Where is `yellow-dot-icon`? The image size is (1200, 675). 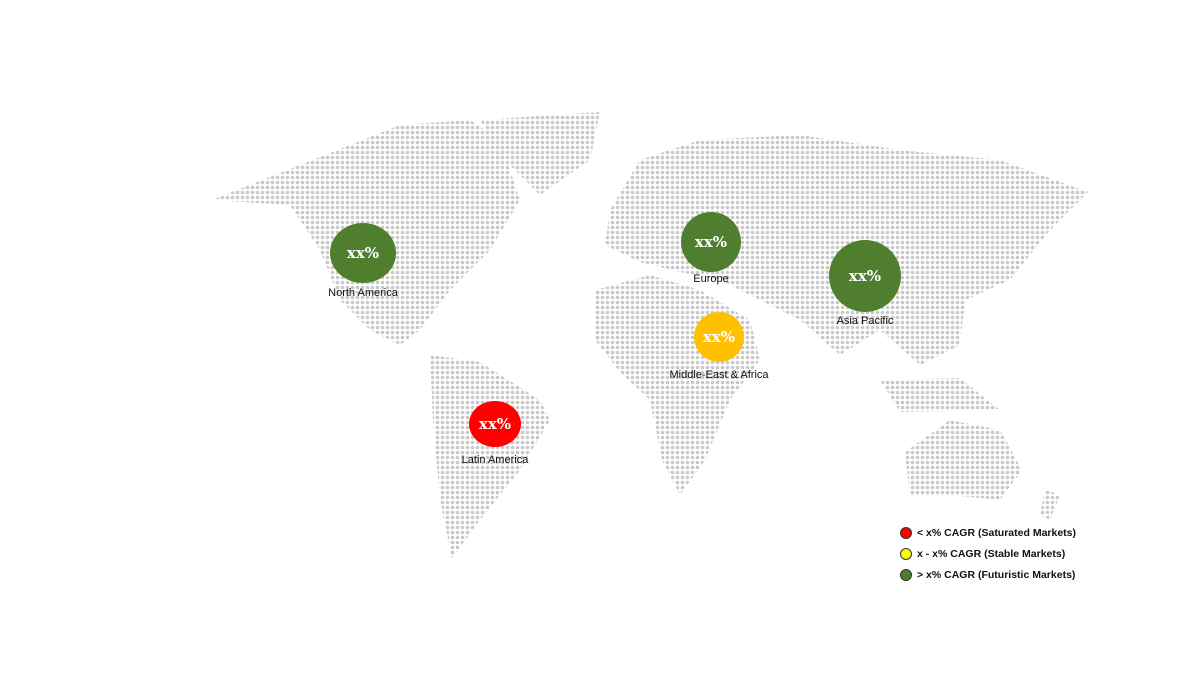
yellow-dot-icon is located at coordinates (906, 553).